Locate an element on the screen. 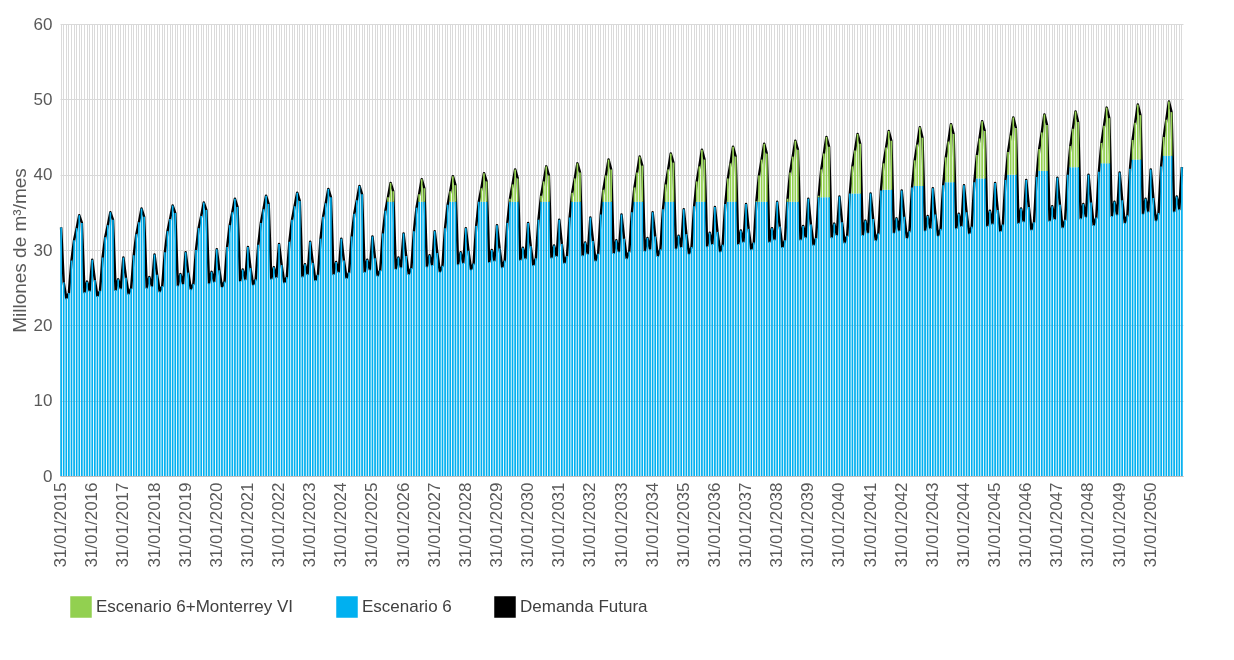  x-tick-label: 31/01/2028 is located at coordinates (465, 525).